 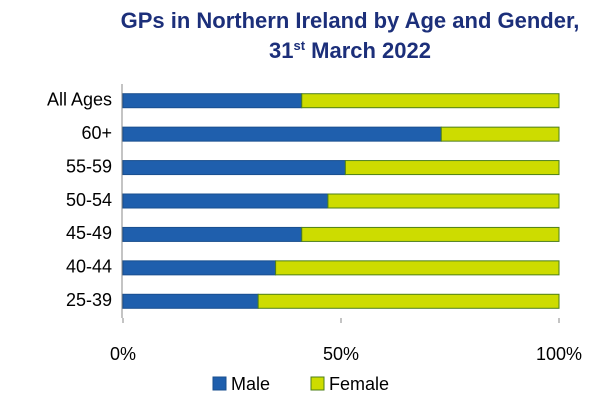 I want to click on y-tick-label: 45-49, so click(x=89, y=233).